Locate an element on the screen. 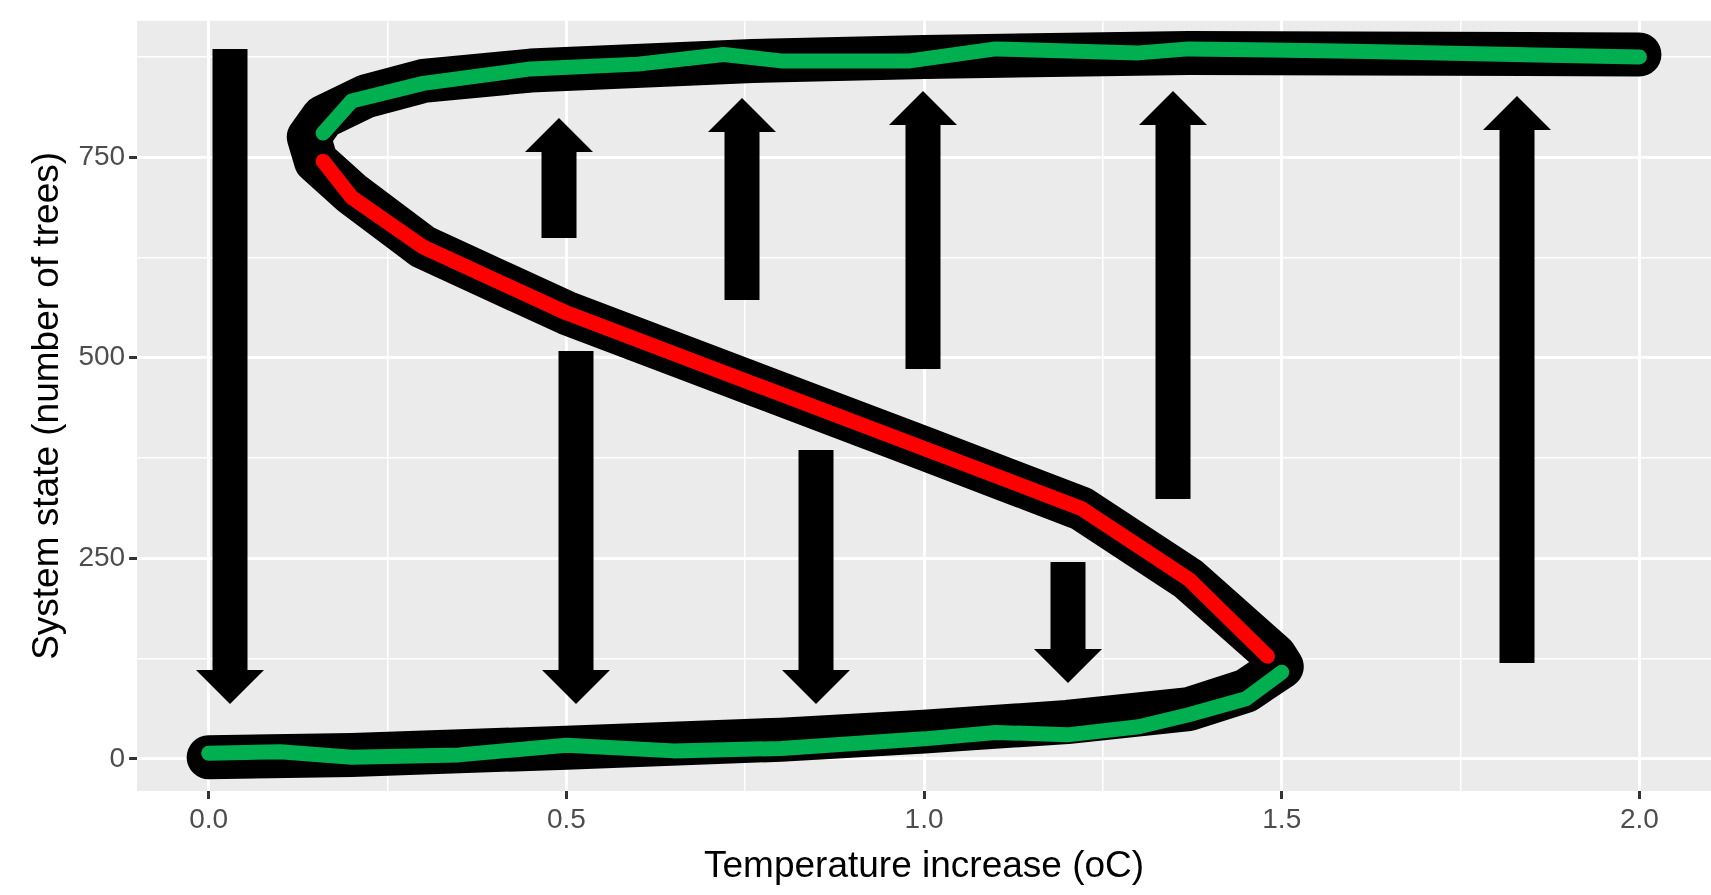  x-tick-label: 1.0 is located at coordinates (924, 818).